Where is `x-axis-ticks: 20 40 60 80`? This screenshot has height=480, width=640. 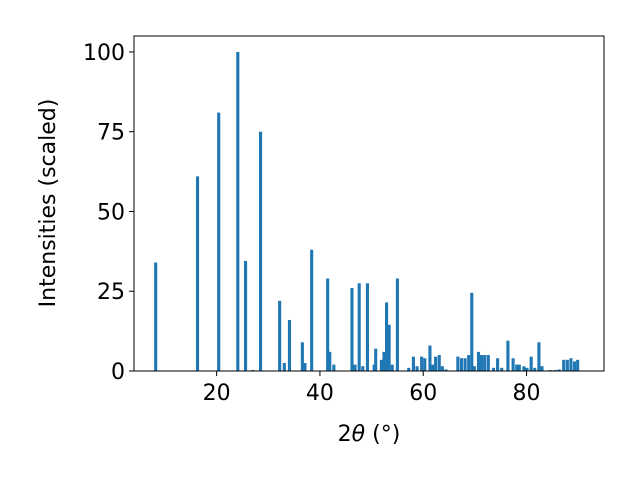 x-axis-ticks: 20 40 60 80 is located at coordinates (372, 388).